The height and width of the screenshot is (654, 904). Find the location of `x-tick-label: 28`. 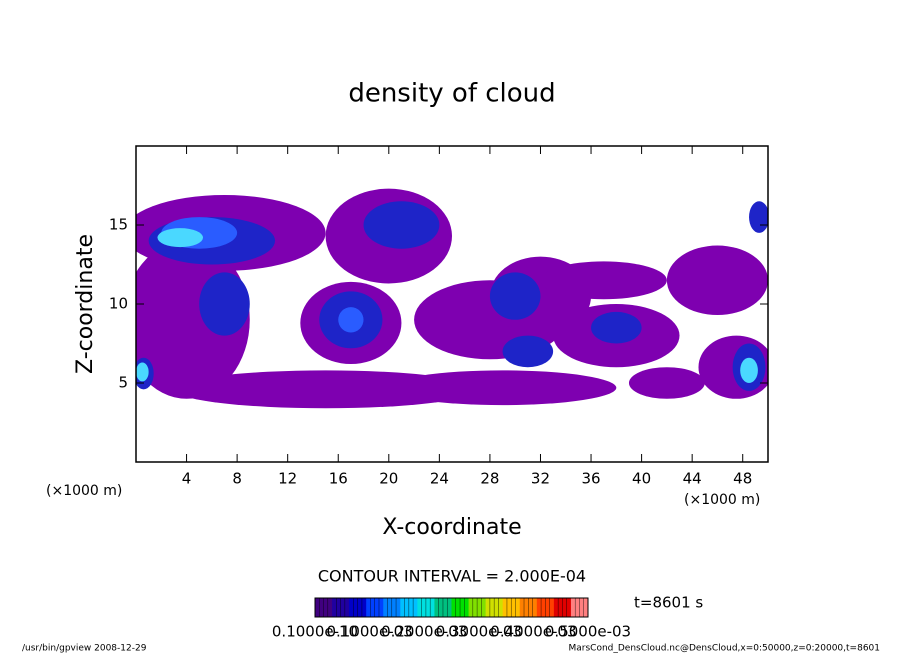

x-tick-label: 28 is located at coordinates (489, 479).